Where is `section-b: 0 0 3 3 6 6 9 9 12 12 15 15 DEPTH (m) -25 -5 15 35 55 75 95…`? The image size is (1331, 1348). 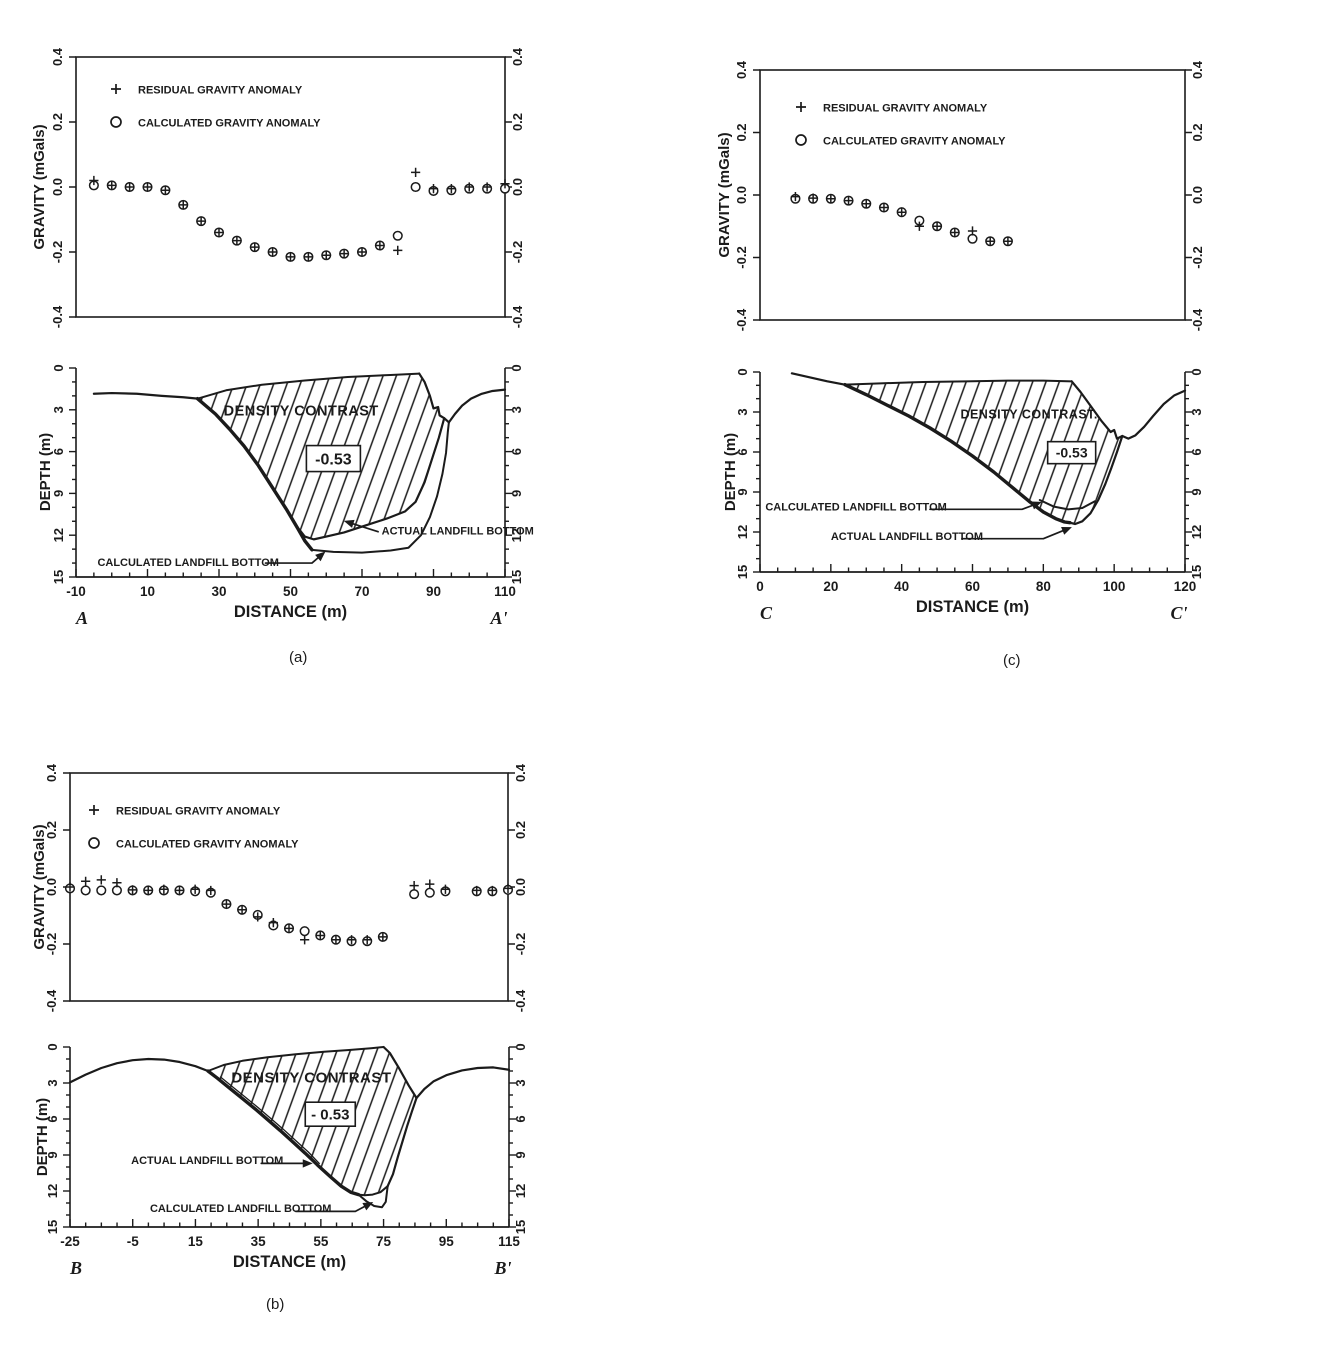
section-b: 0 0 3 3 6 6 9 9 12 12 15 15 DEPTH (m) -25 -5 15 35 55 75 95… is located at coordinates (281, 1160).